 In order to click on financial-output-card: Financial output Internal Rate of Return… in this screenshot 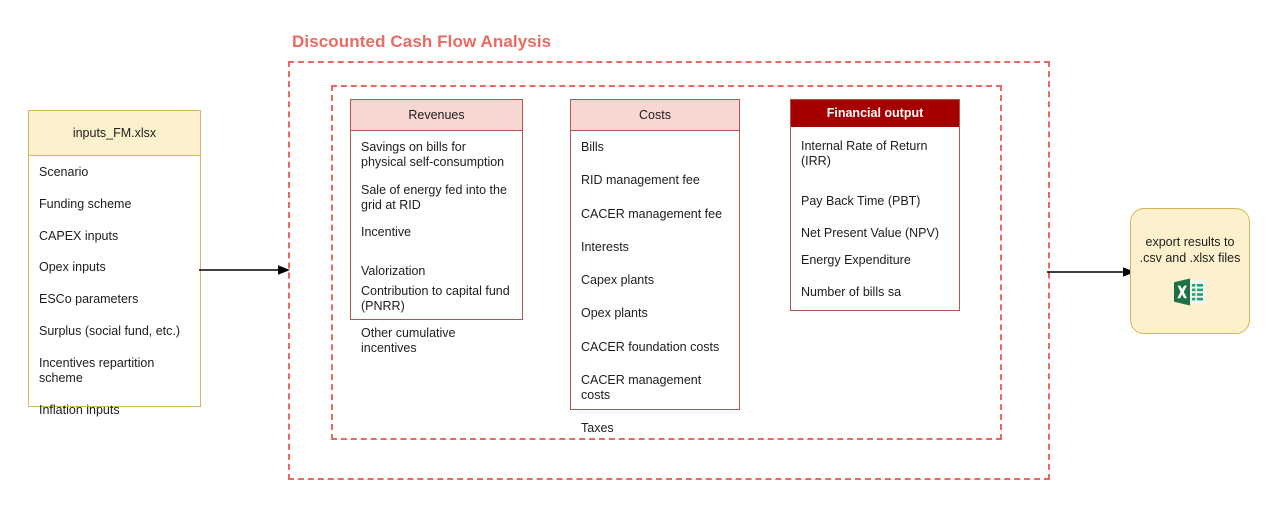, I will do `click(875, 205)`.